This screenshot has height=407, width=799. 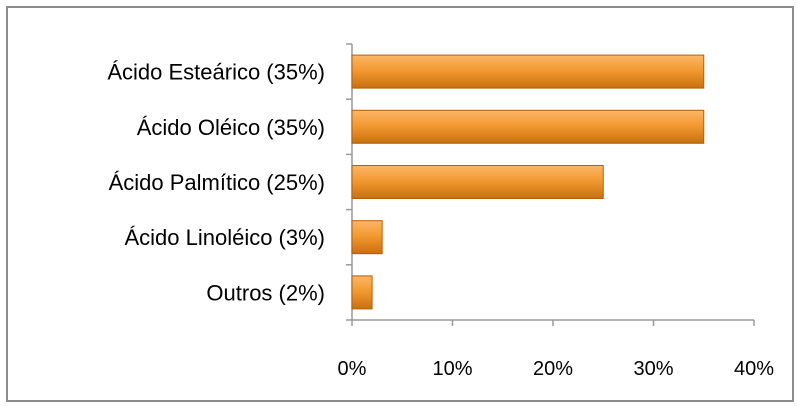 I want to click on category-label: Ácido Palmítico (25%), so click(x=217, y=182).